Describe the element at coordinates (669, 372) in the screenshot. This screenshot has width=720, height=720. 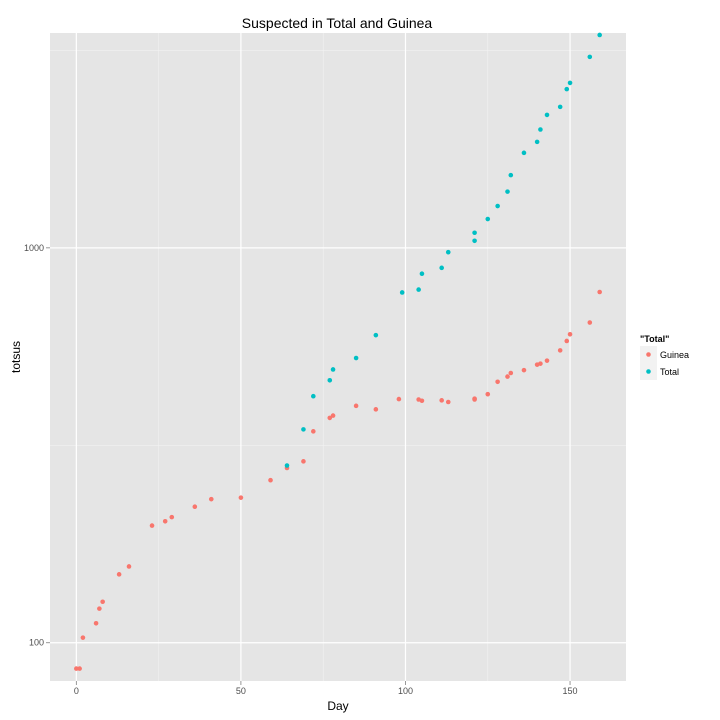
I see `legend-label-total: Total` at that location.